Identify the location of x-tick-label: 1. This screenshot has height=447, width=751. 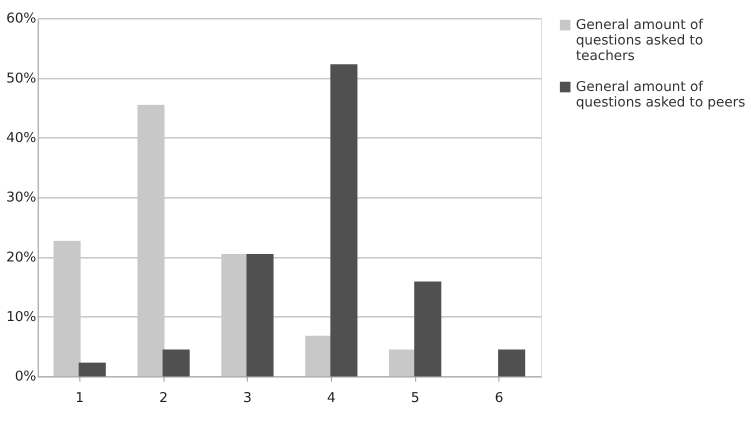
(79, 398).